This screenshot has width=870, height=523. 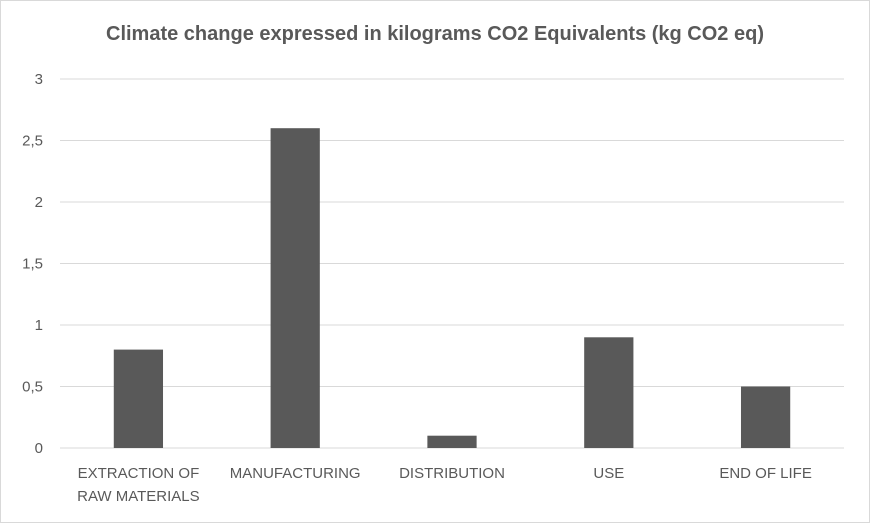 What do you see at coordinates (138, 485) in the screenshot?
I see `x-category-label: EXTRACTION OF RAW MATERIALS` at bounding box center [138, 485].